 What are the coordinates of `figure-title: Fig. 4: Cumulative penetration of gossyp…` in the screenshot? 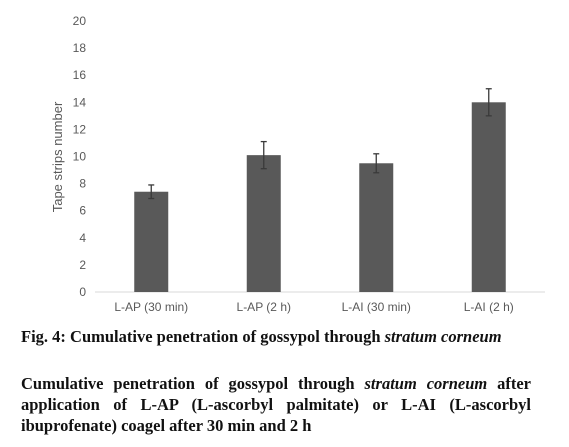 It's located at (276, 336).